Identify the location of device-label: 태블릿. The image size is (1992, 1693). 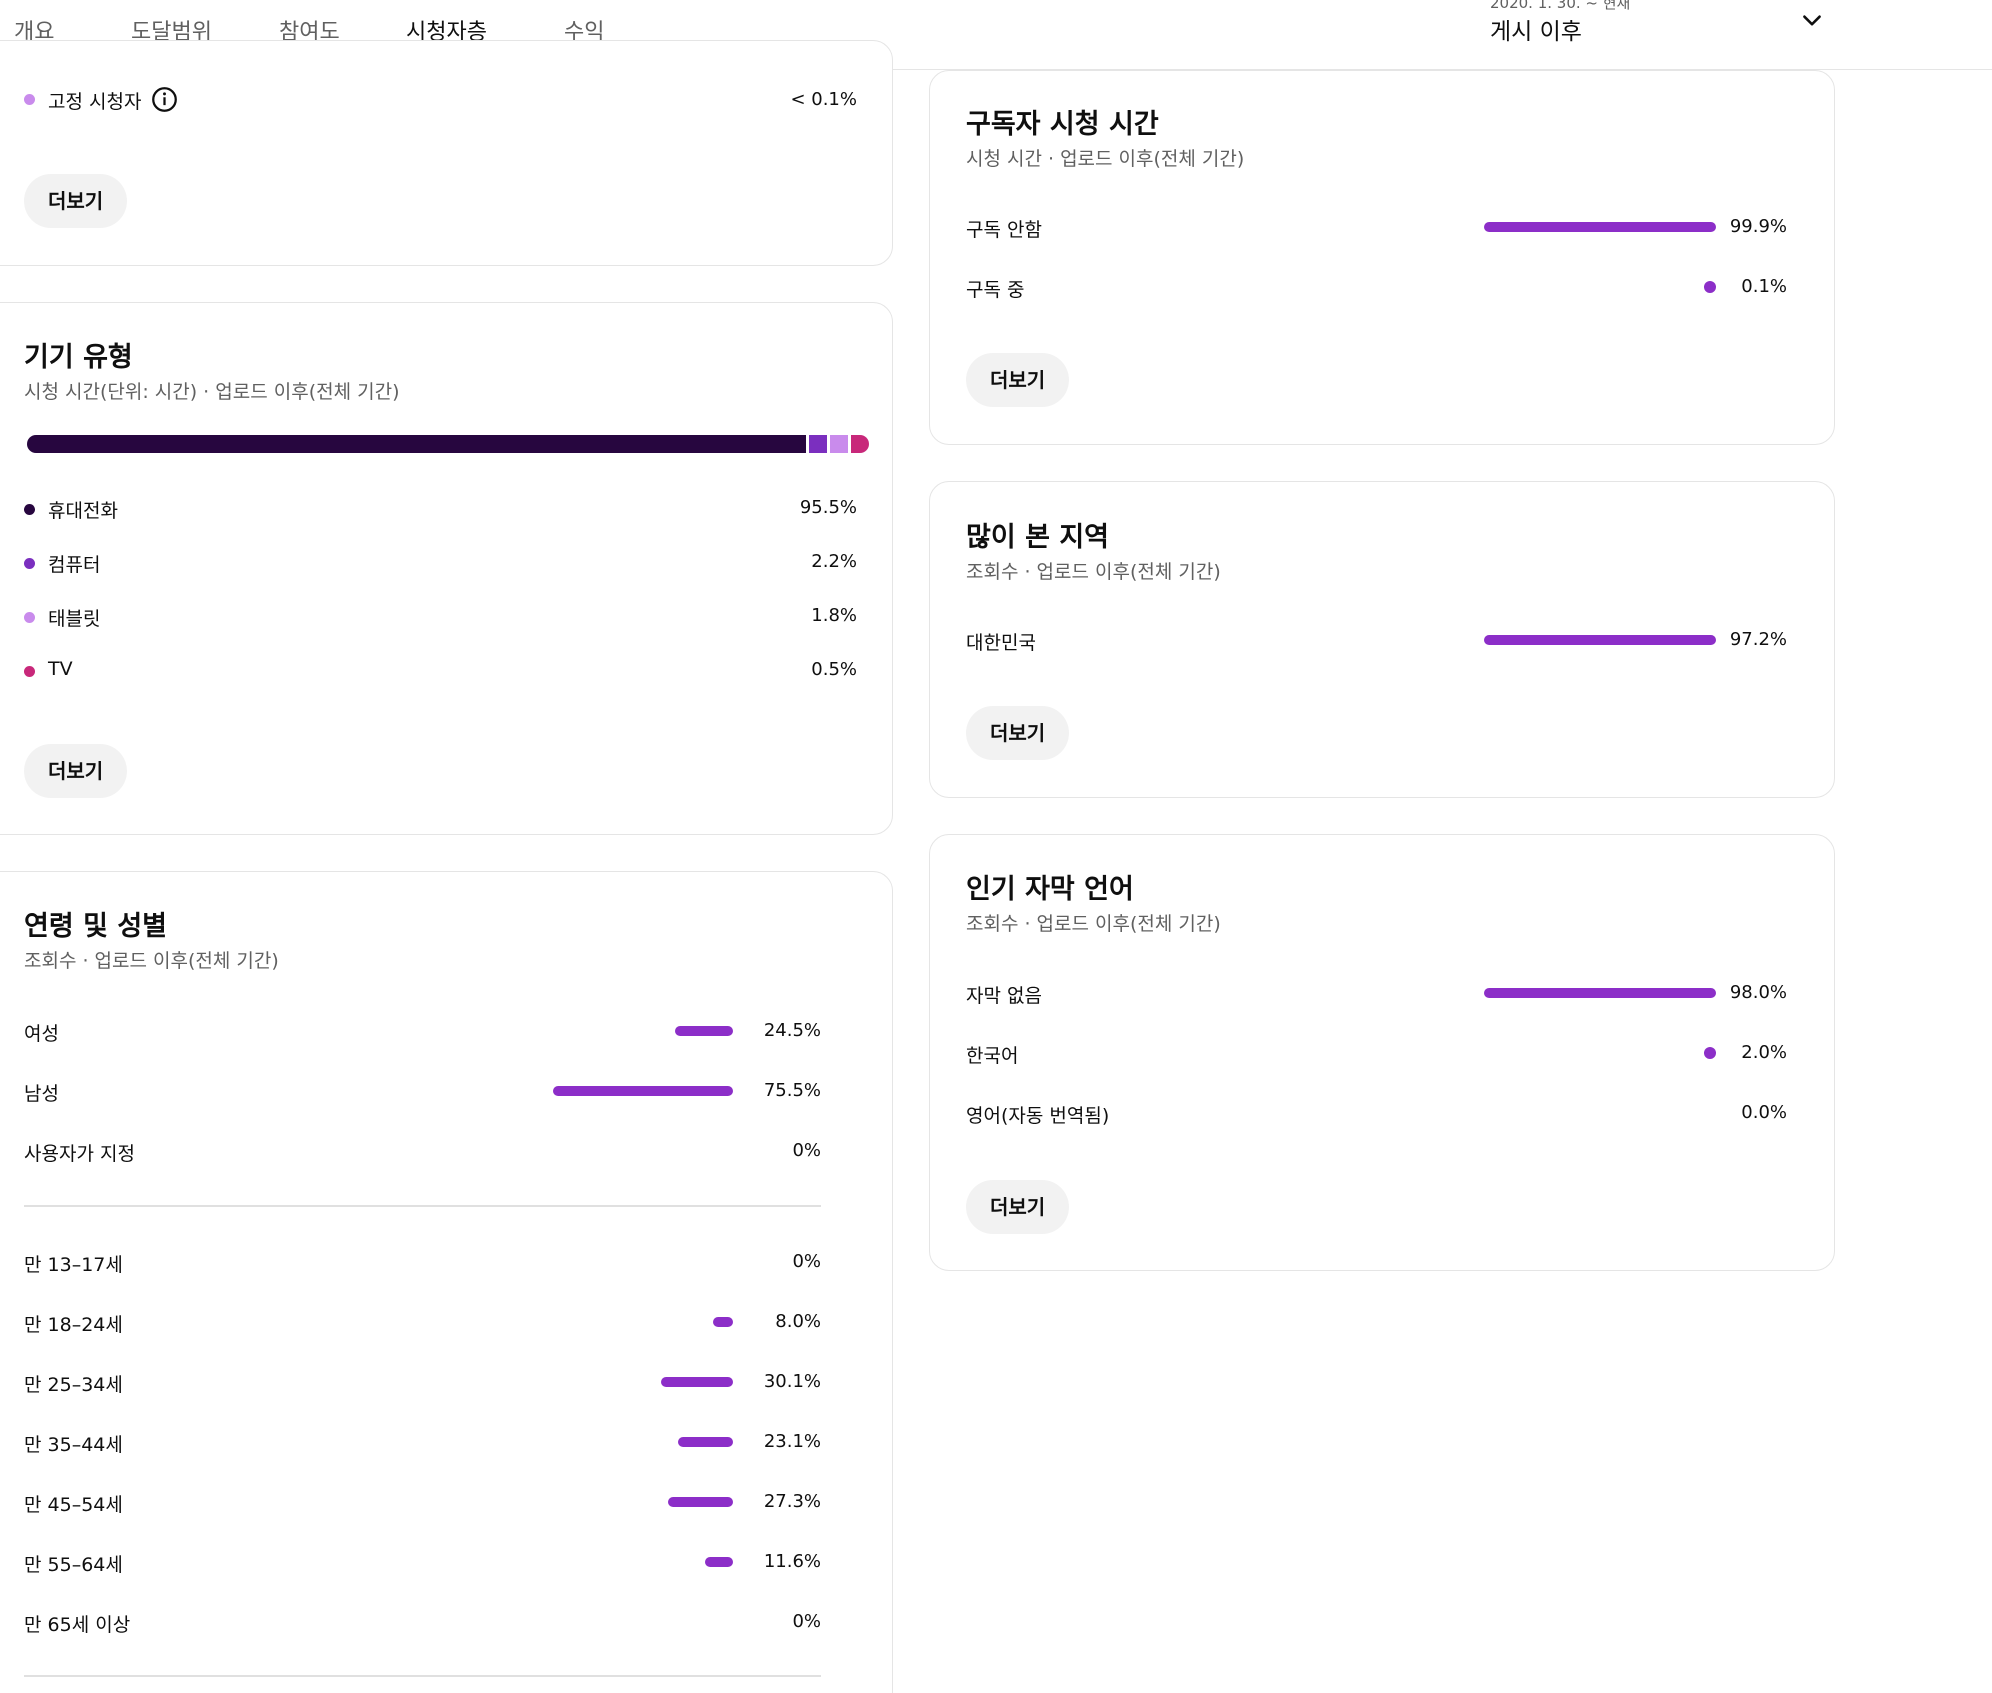
(74, 619).